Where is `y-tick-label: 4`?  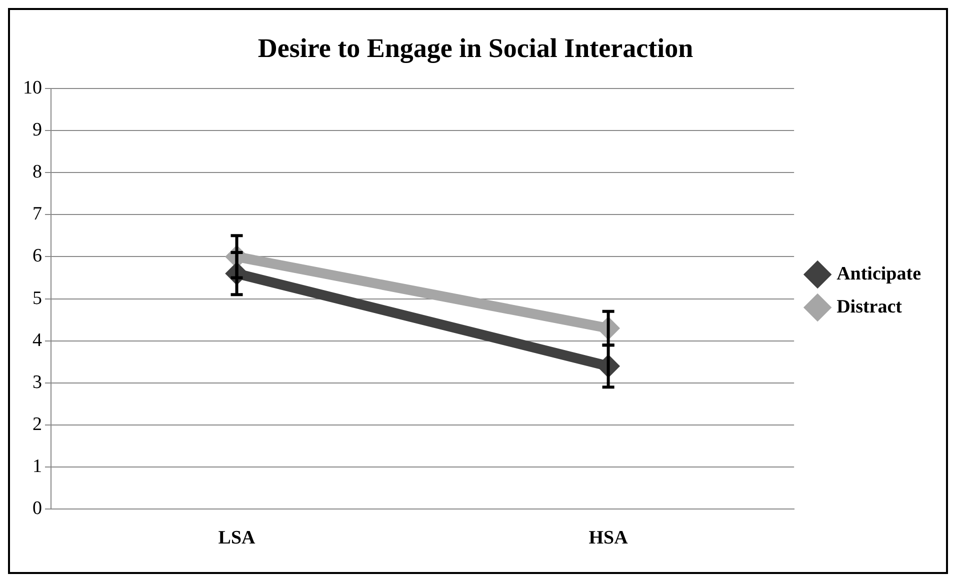 y-tick-label: 4 is located at coordinates (37, 340).